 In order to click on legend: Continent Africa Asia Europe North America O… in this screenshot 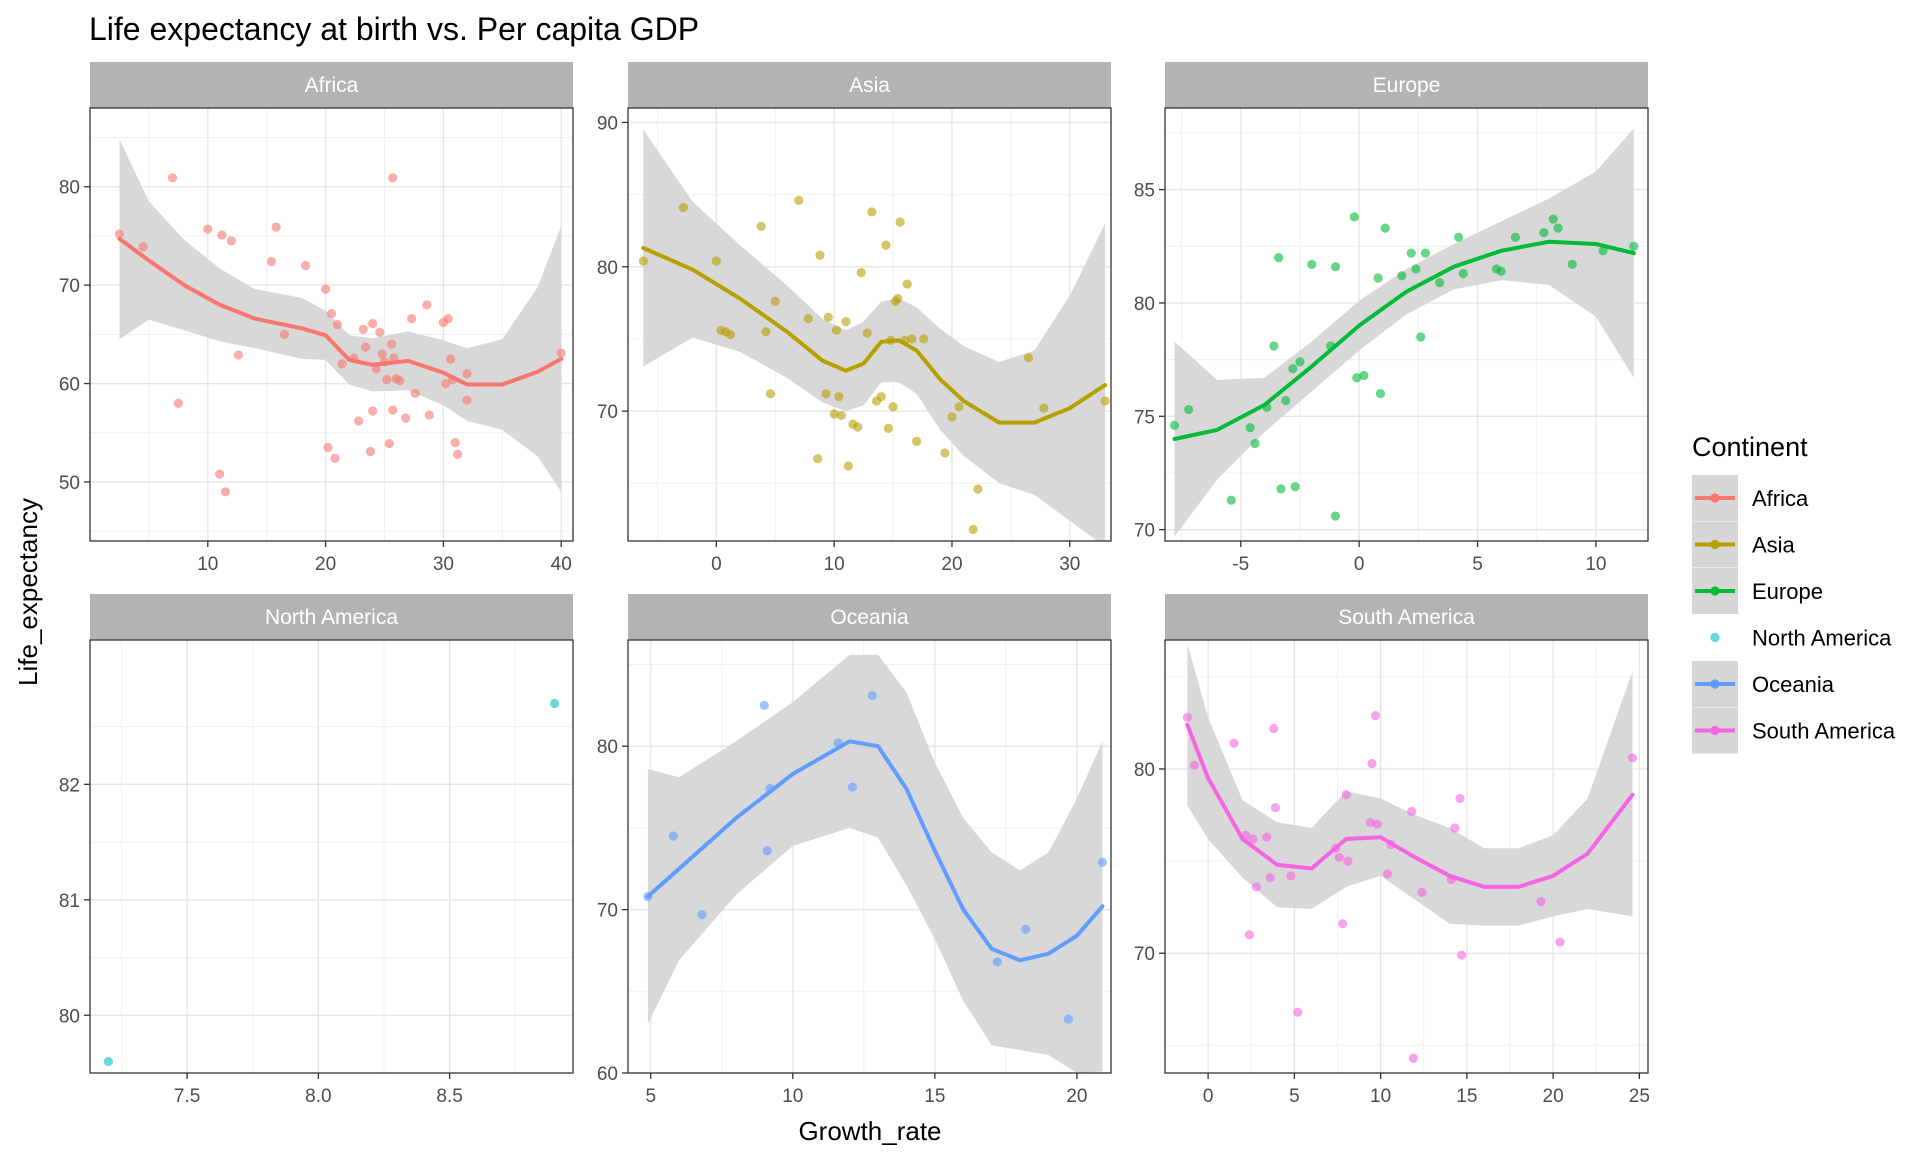, I will do `click(1794, 593)`.